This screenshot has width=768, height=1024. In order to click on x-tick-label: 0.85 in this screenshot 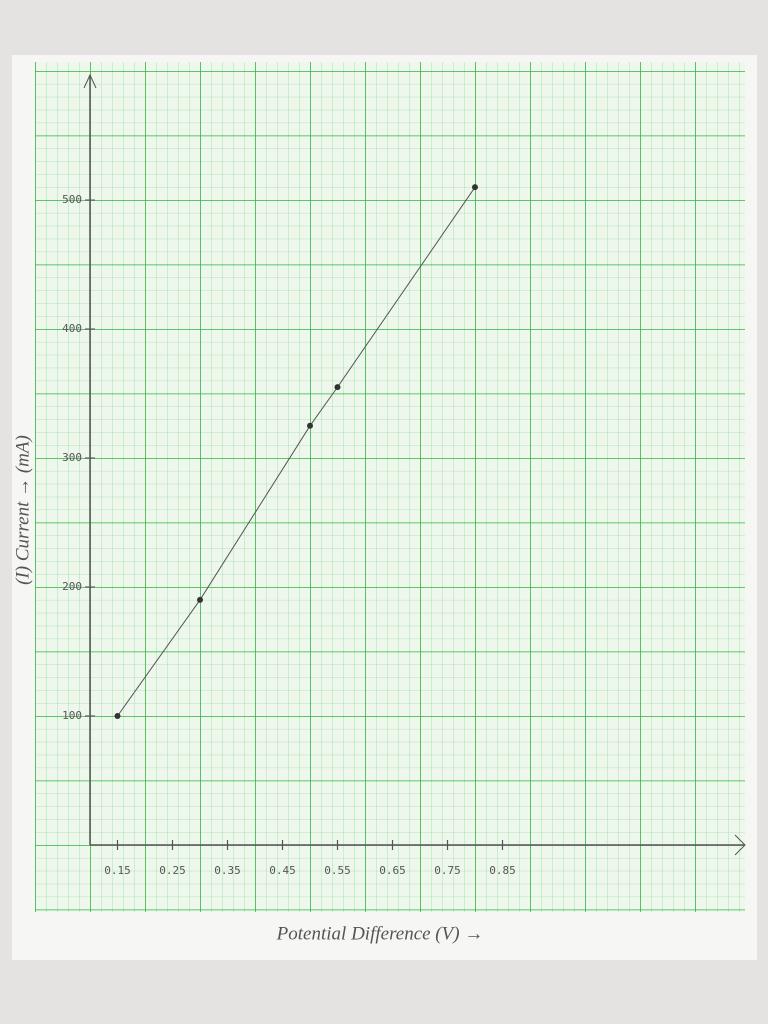, I will do `click(502, 870)`.